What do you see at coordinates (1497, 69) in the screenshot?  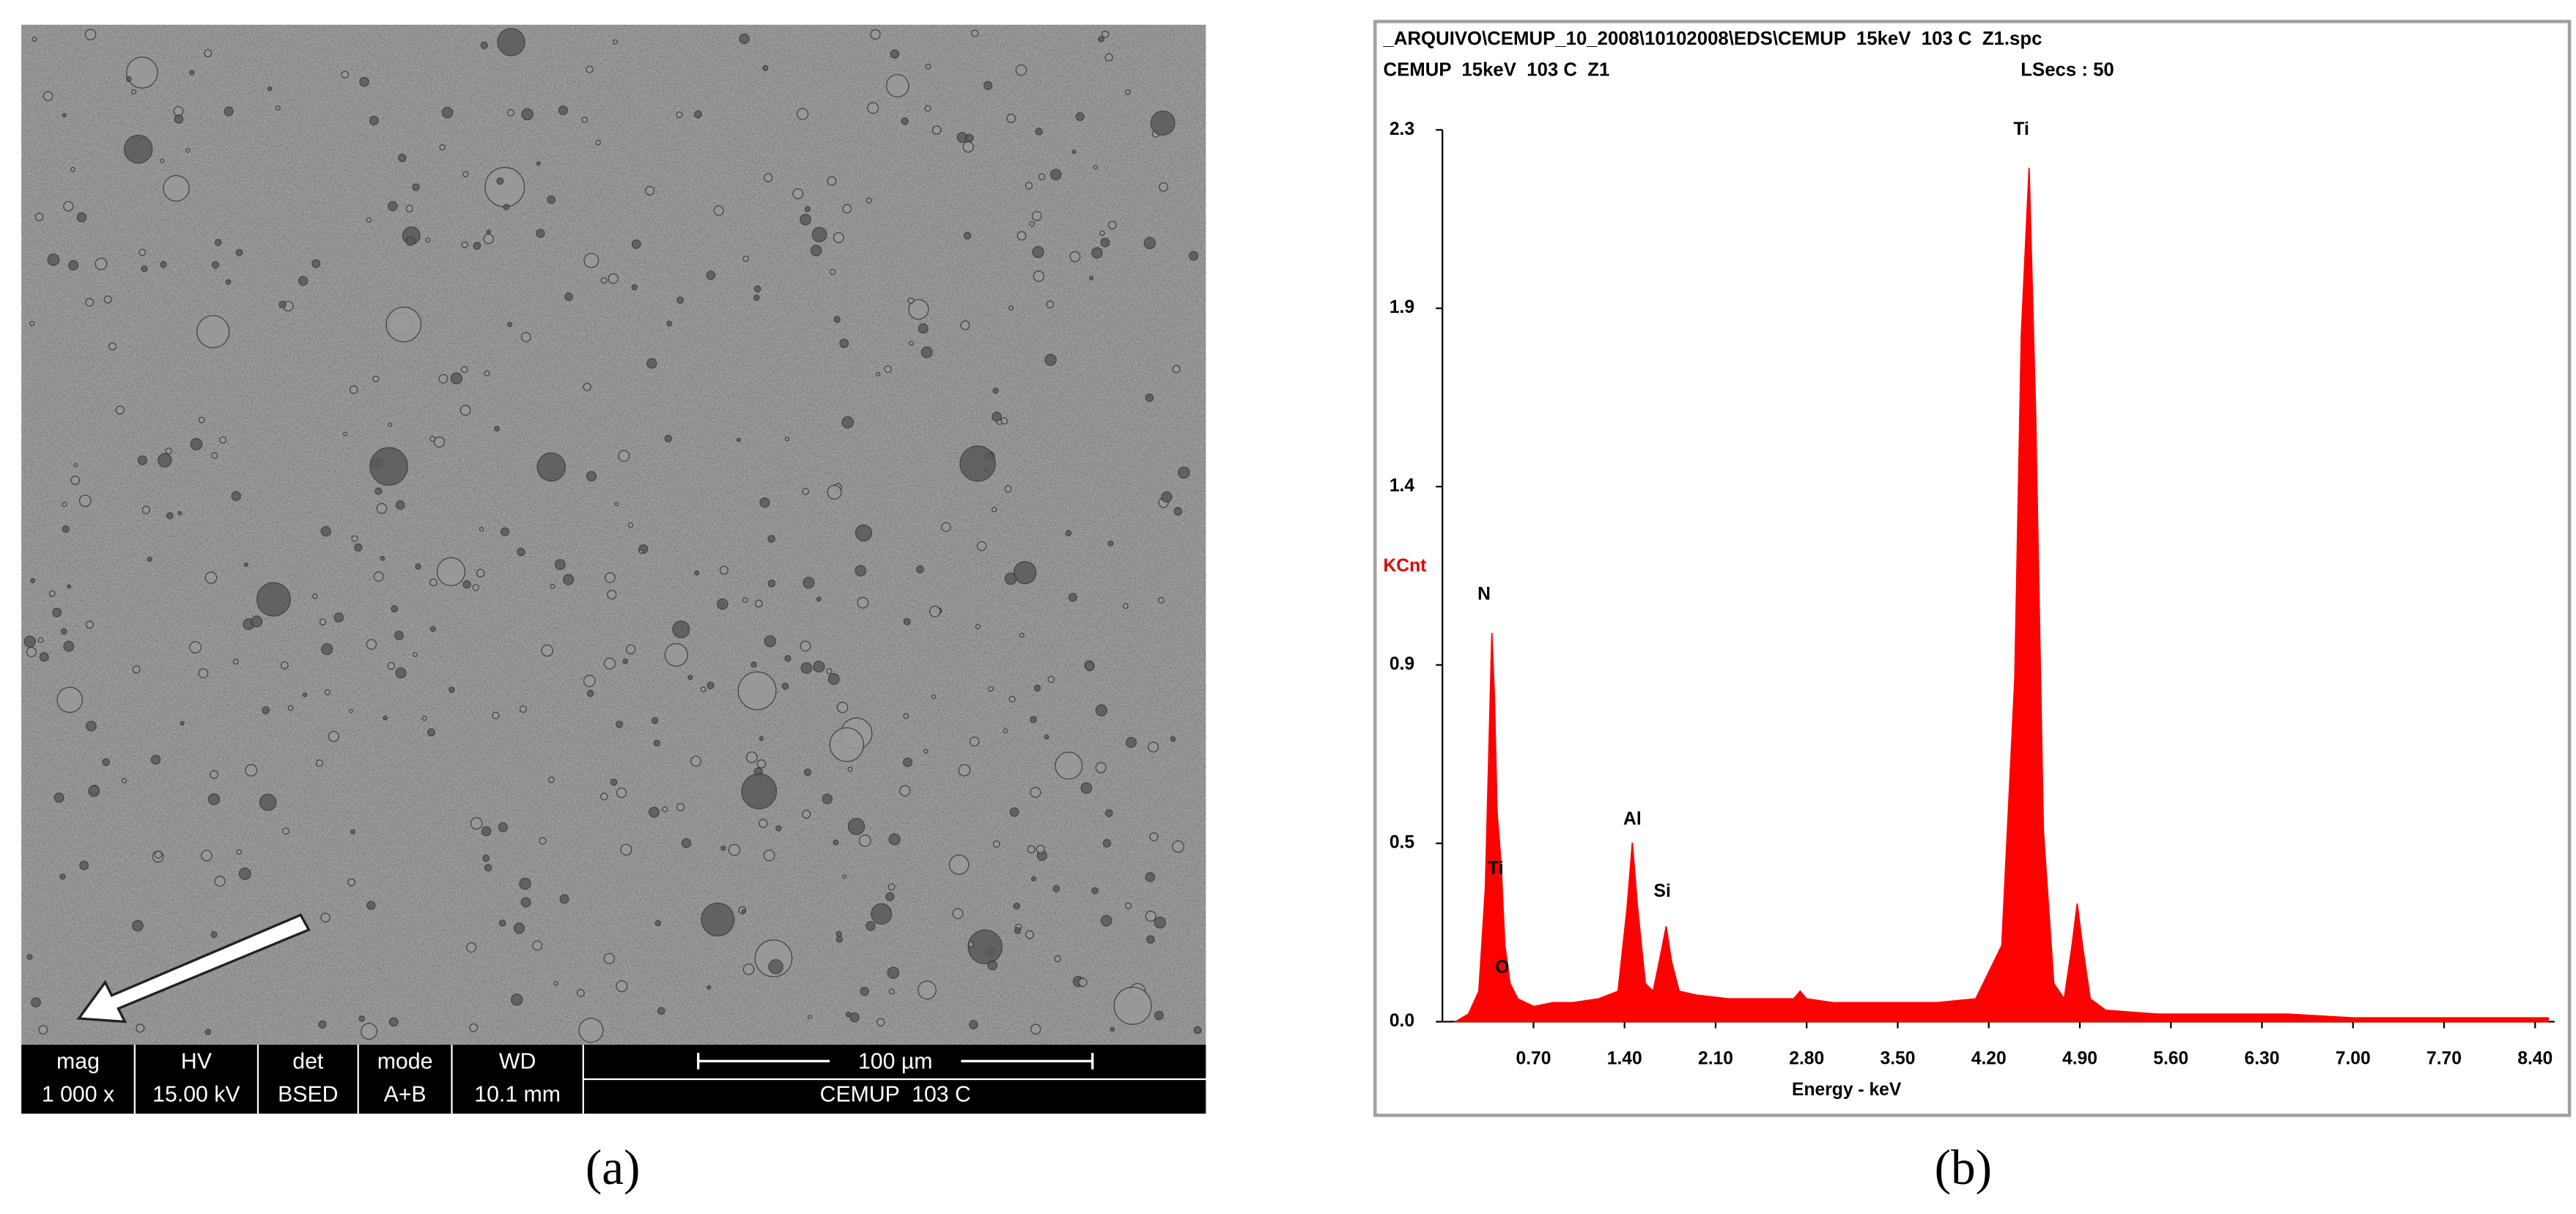 I see `header-line: CEMUP 15keV 103 C Z1` at bounding box center [1497, 69].